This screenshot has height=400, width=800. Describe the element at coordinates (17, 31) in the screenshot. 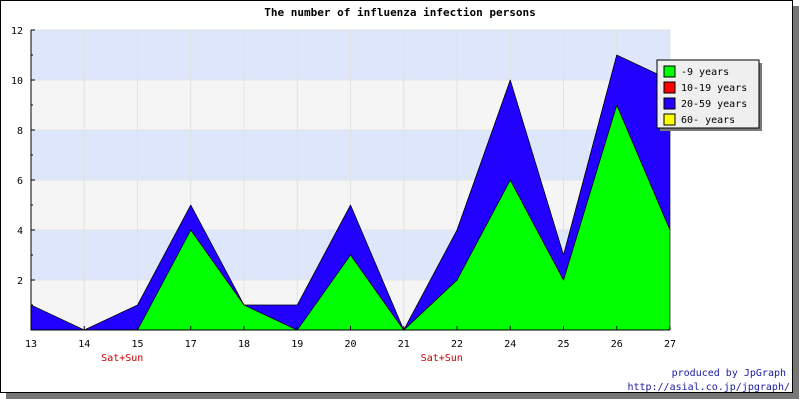

I see `y-tick-label: 12` at that location.